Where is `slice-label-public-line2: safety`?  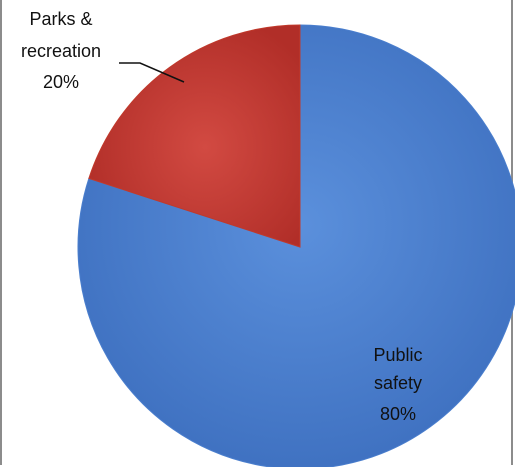
slice-label-public-line2: safety is located at coordinates (398, 383).